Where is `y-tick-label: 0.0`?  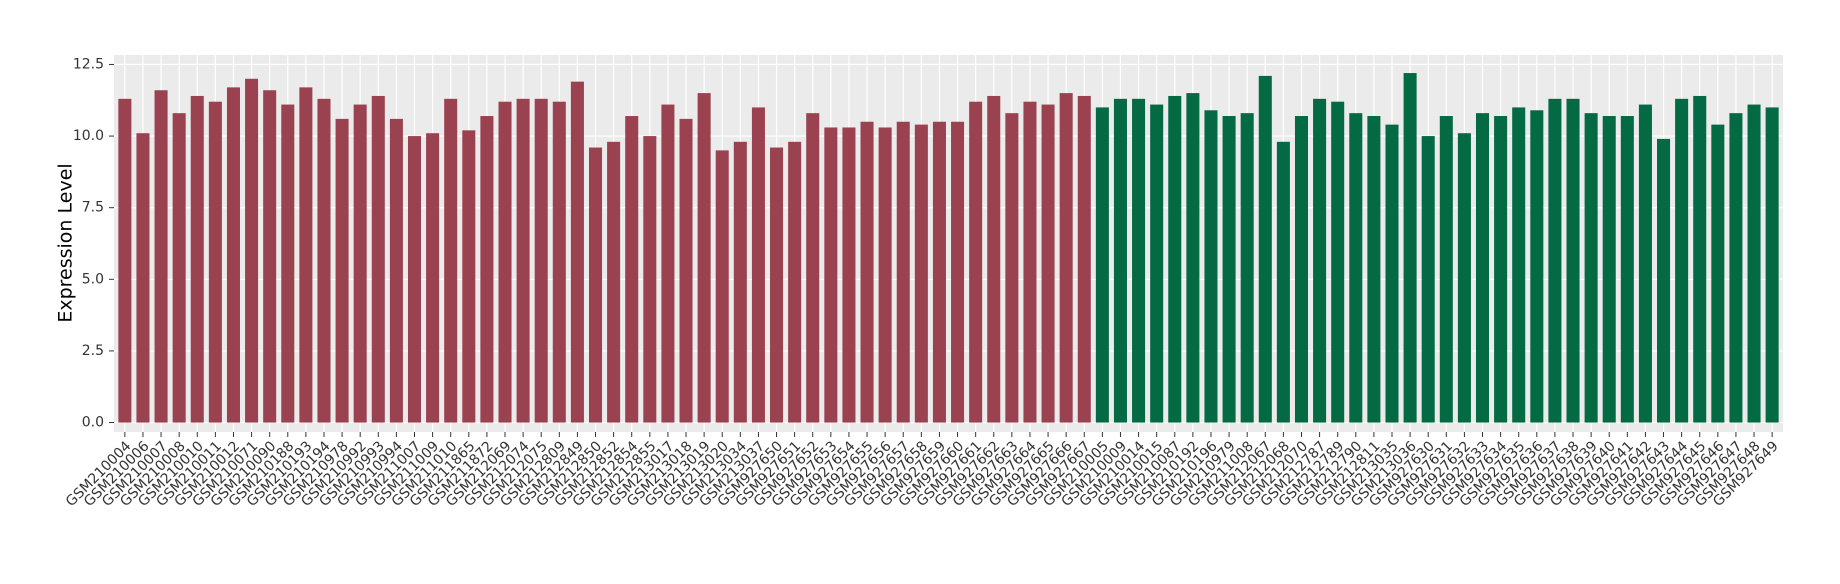
y-tick-label: 0.0 is located at coordinates (93, 423).